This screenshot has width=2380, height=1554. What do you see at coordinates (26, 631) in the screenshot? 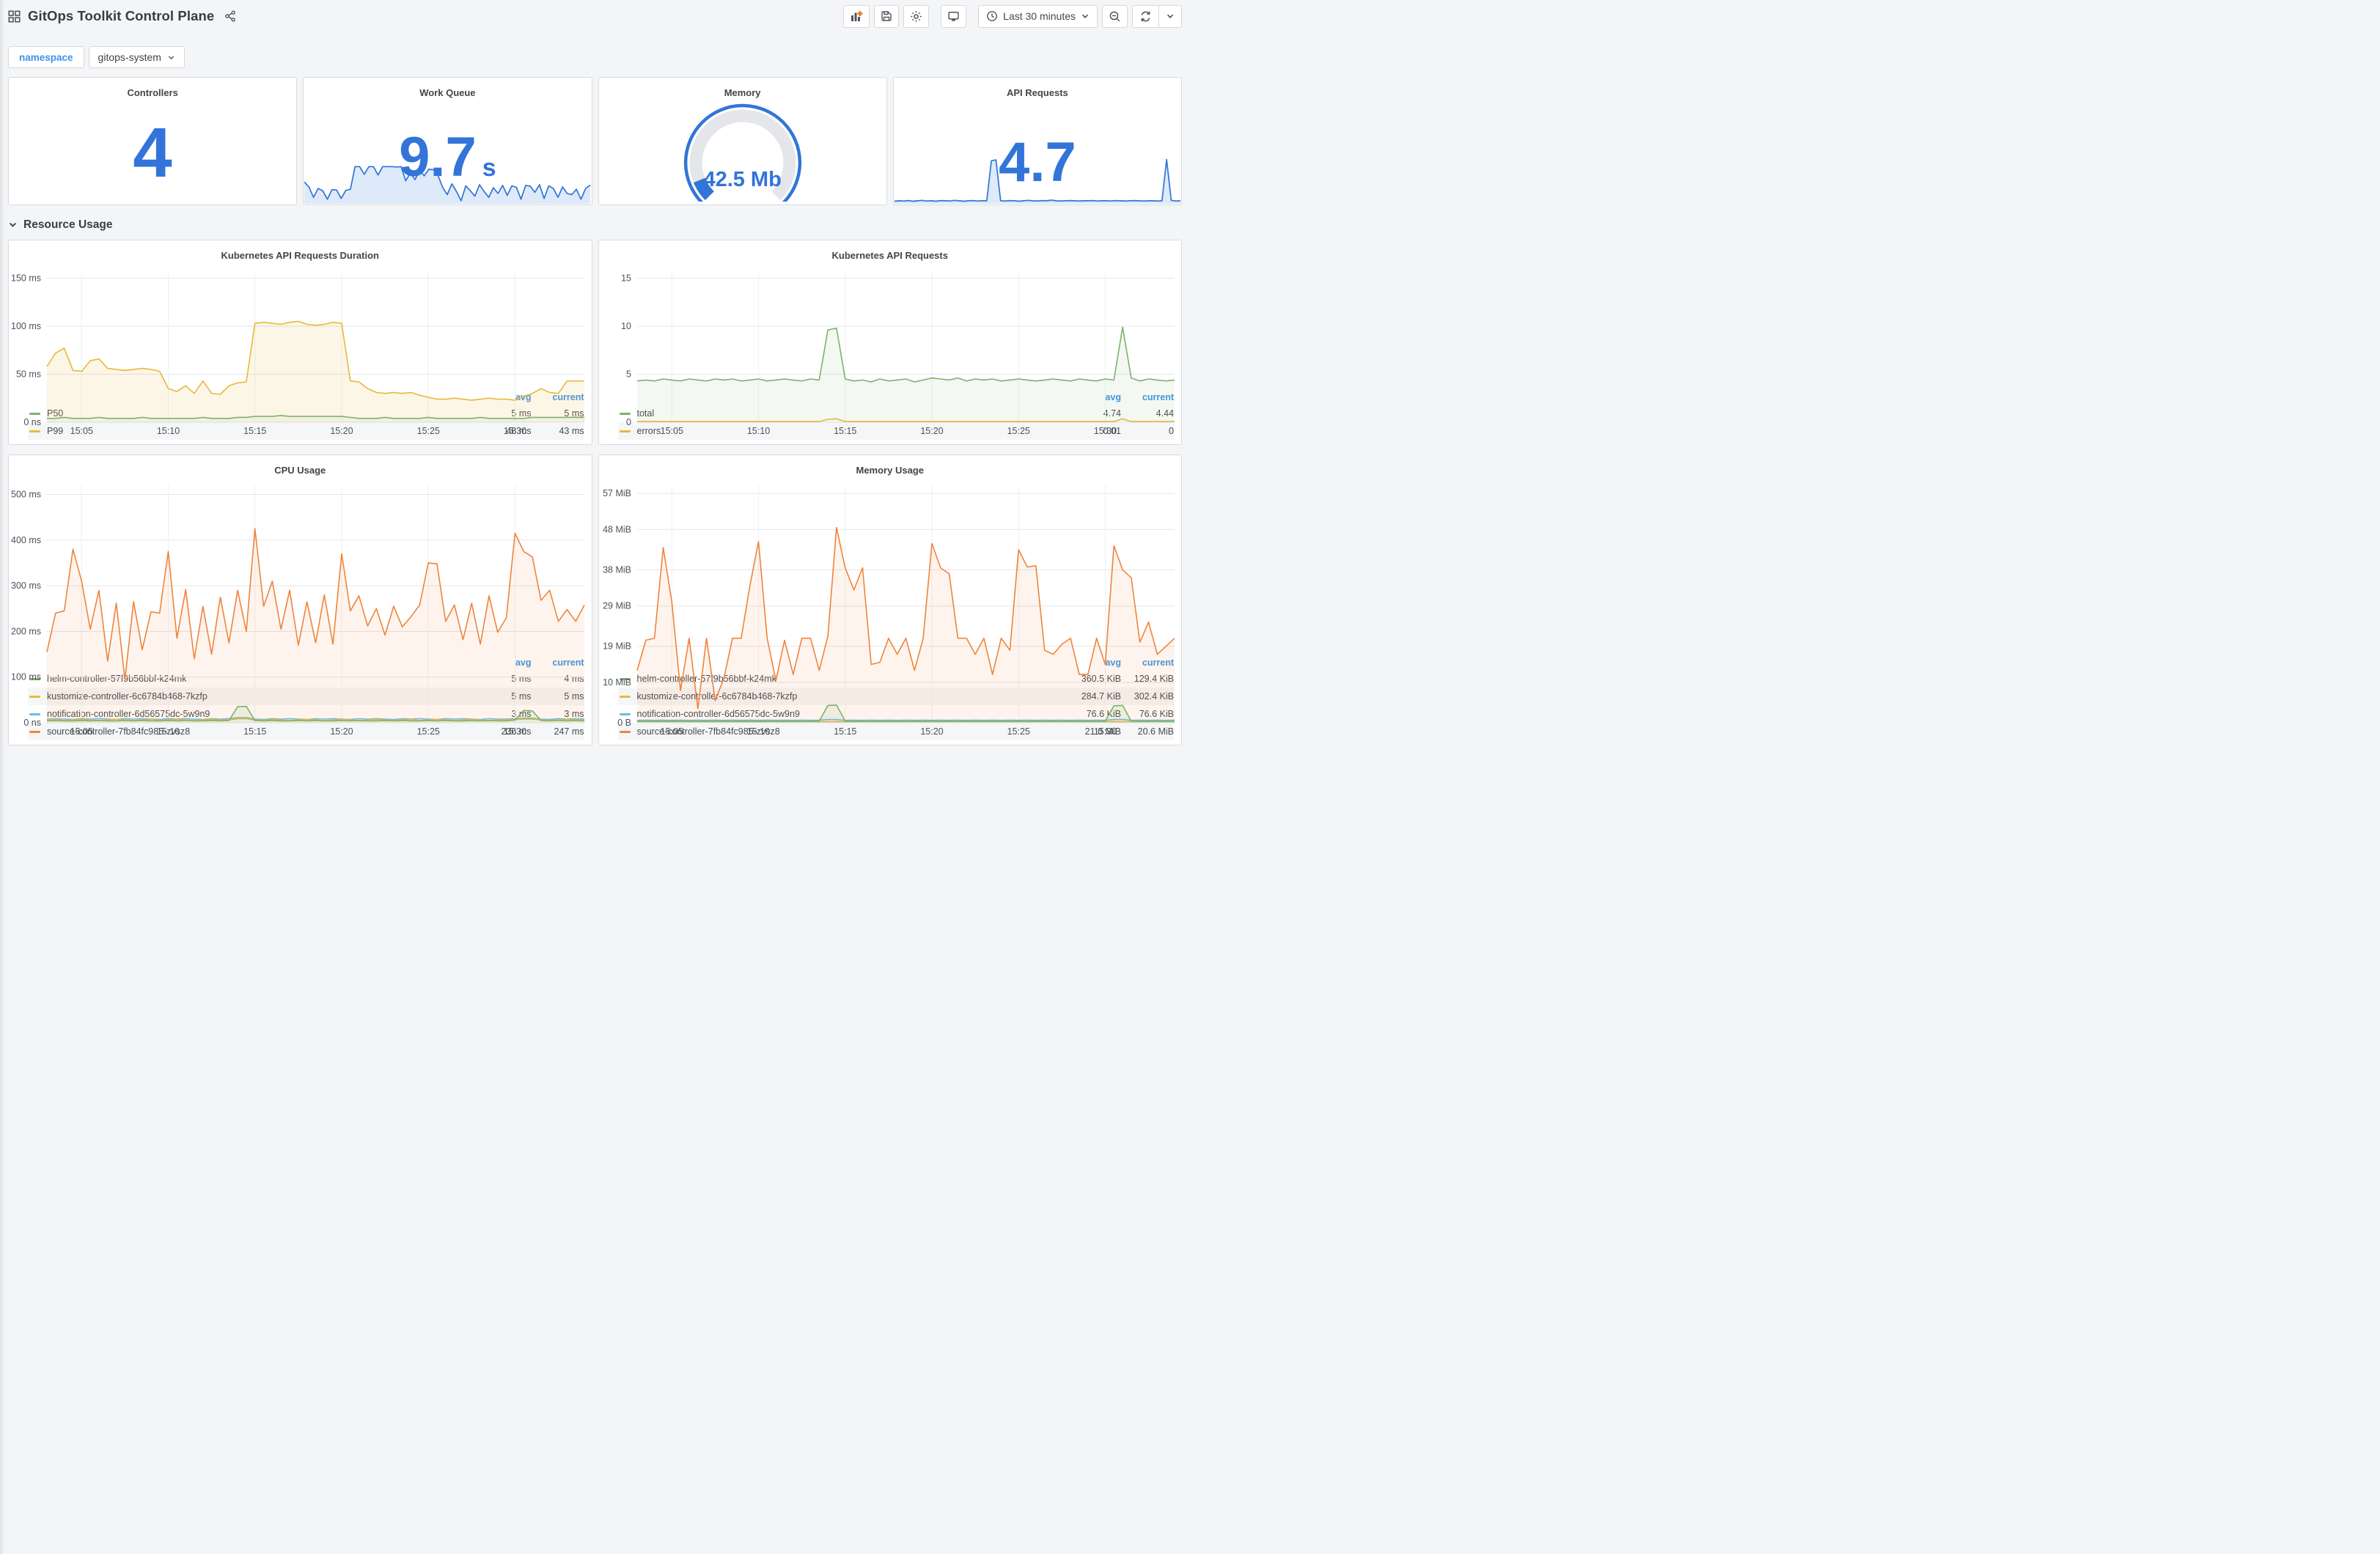
I see `svg-text: 200 ms` at bounding box center [26, 631].